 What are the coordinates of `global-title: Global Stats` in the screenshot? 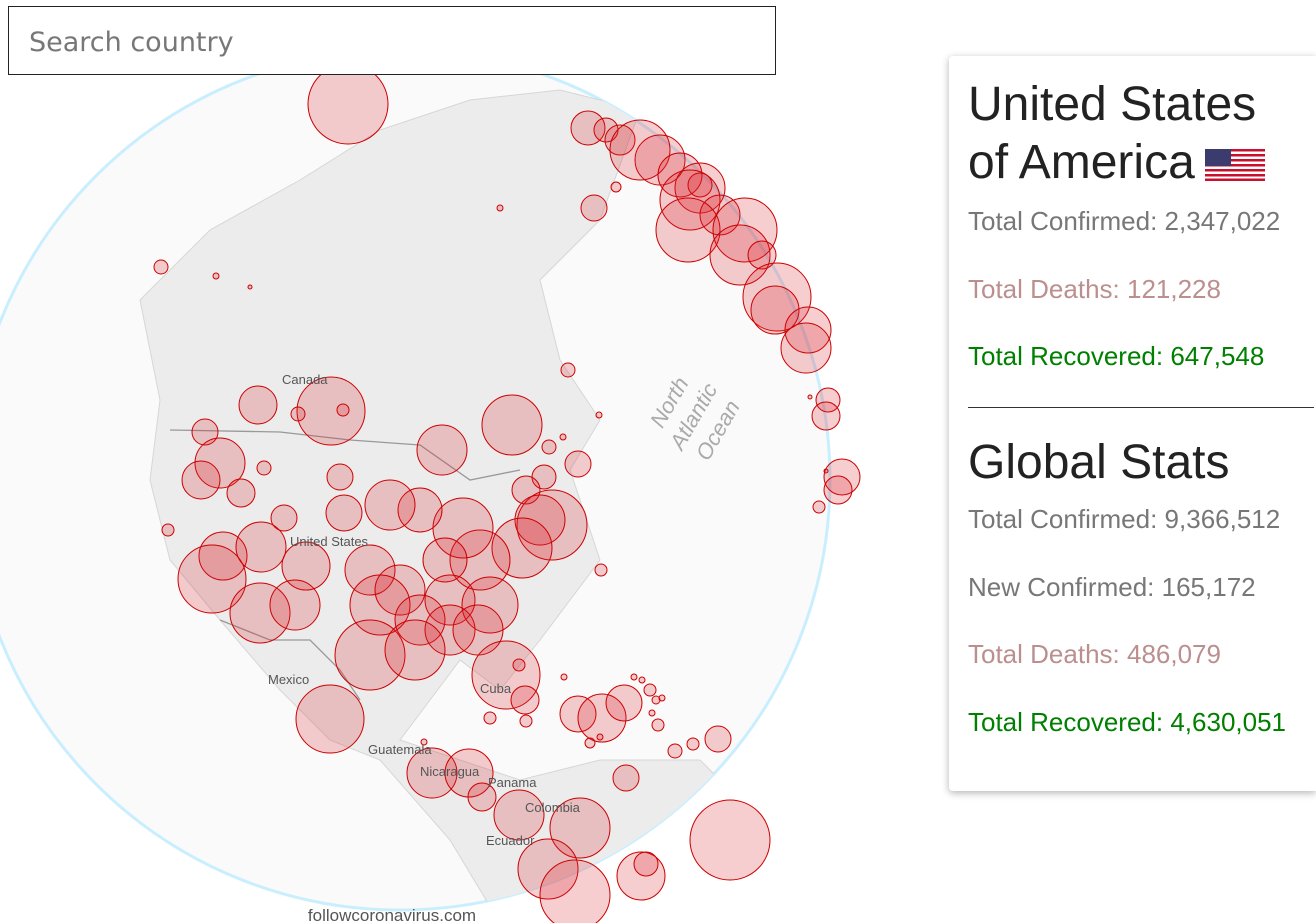 It's located at (1099, 462).